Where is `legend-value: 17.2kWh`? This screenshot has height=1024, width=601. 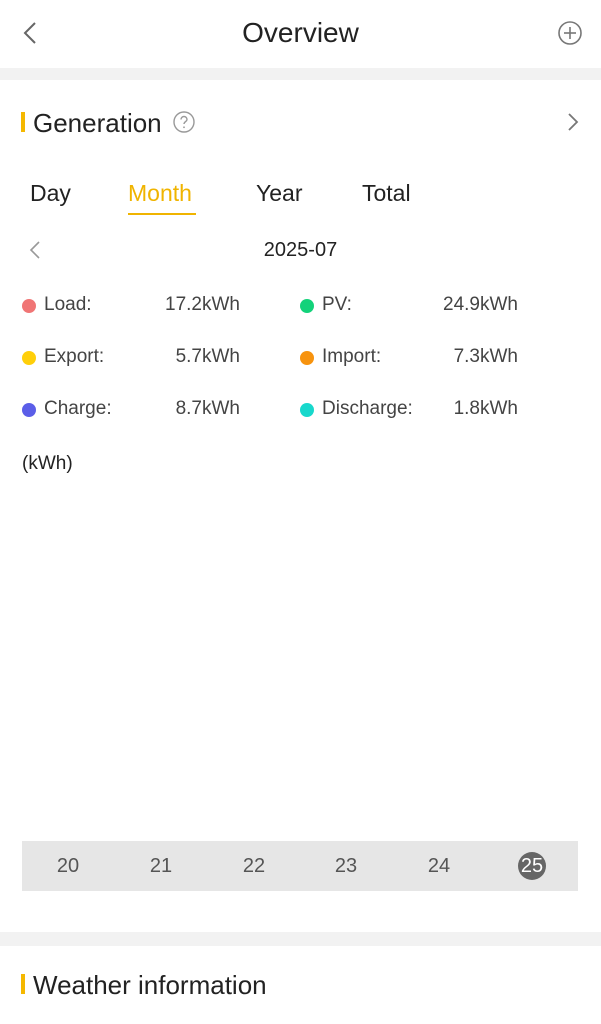
legend-value: 17.2kWh is located at coordinates (202, 304).